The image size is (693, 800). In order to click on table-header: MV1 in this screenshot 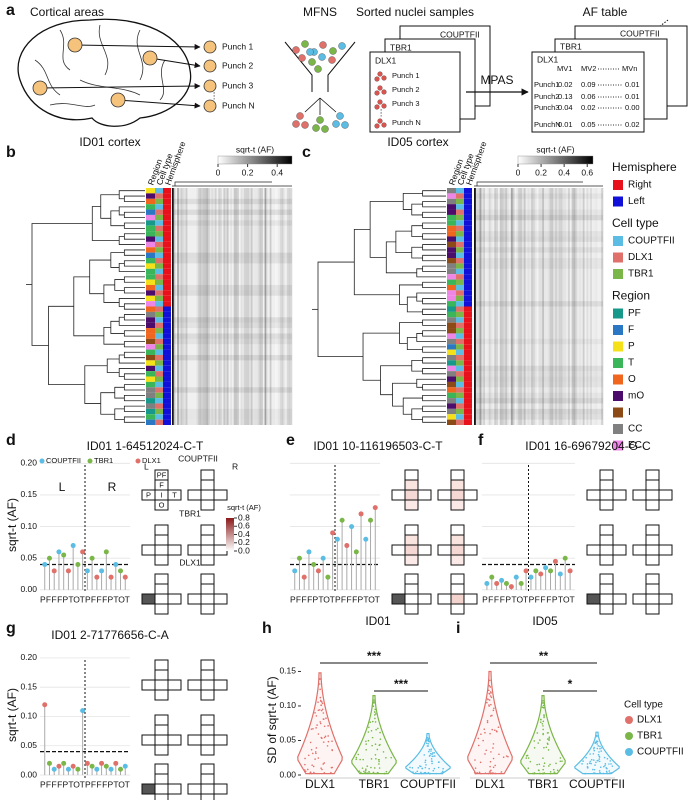, I will do `click(564, 68)`.